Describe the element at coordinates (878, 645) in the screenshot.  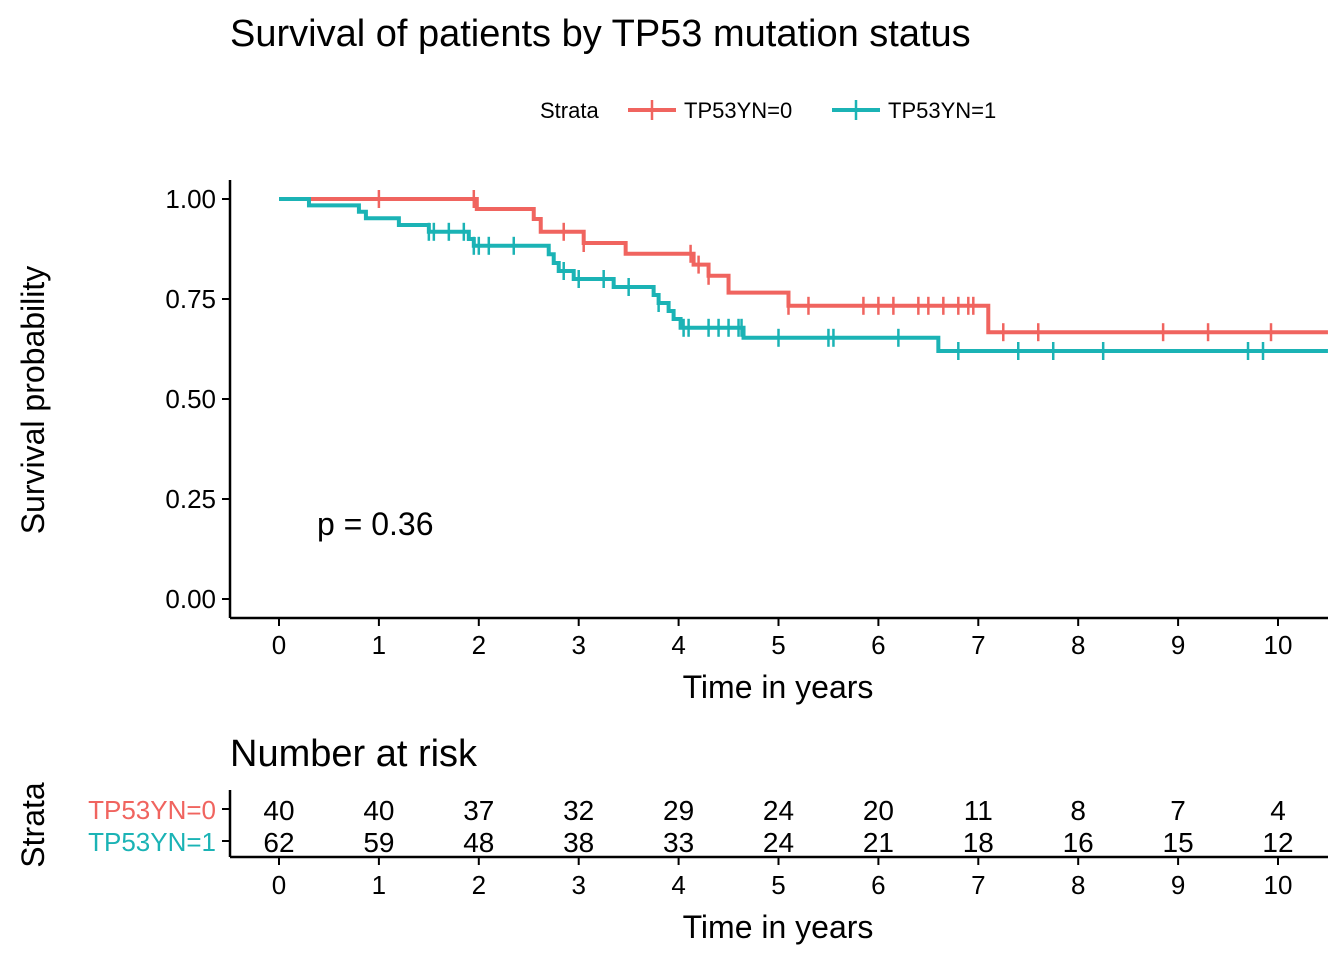
I see `x-tick-label: 6` at that location.